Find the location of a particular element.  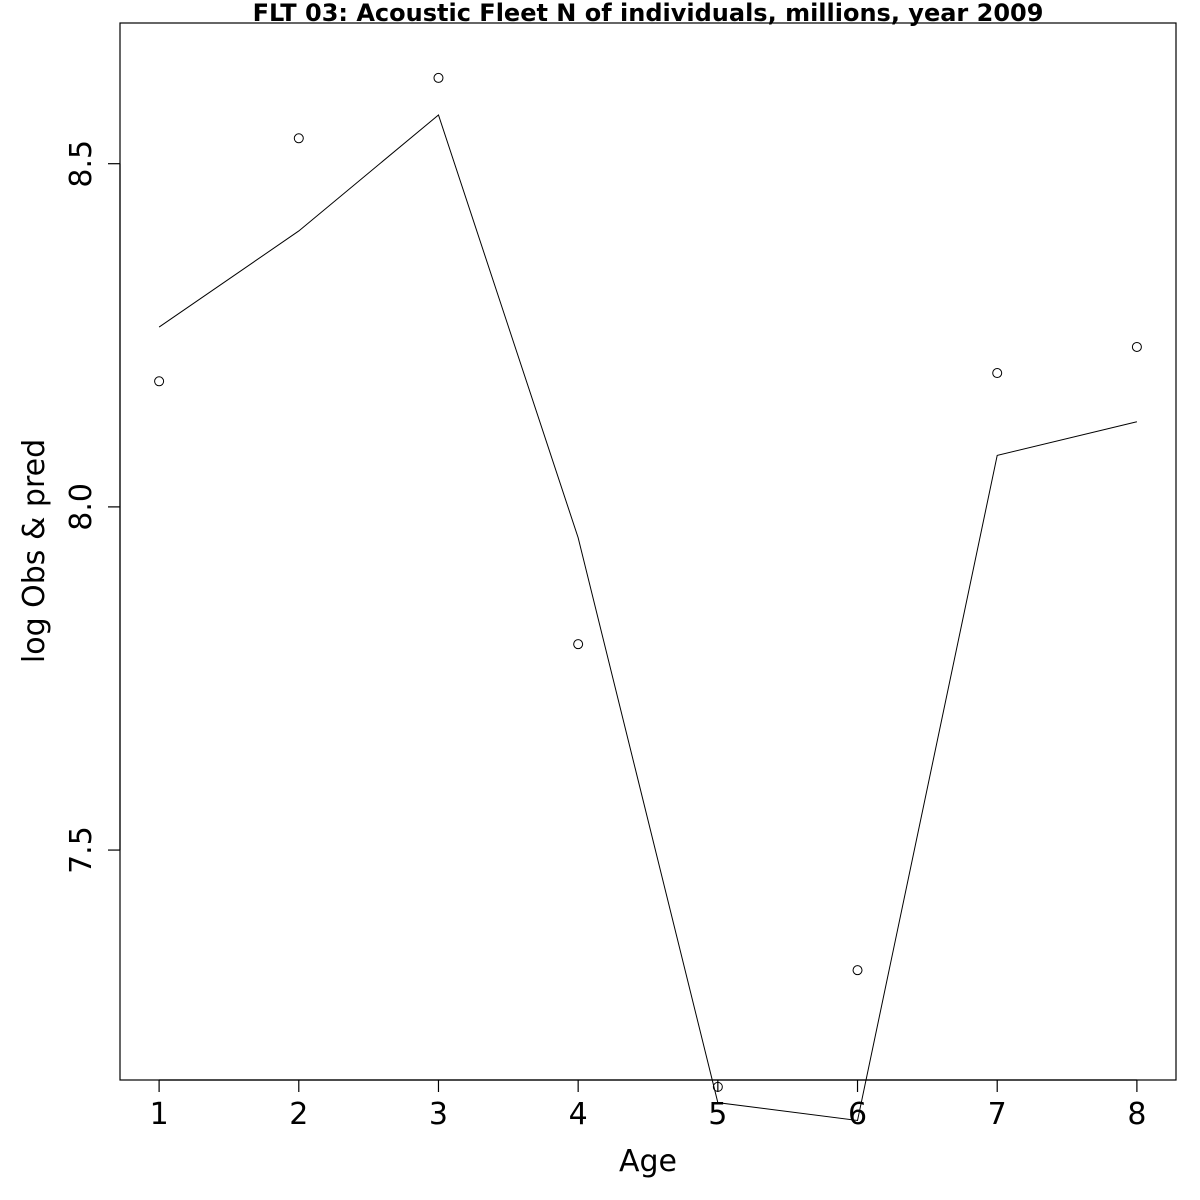

x-tick-label: 3 is located at coordinates (438, 1114).